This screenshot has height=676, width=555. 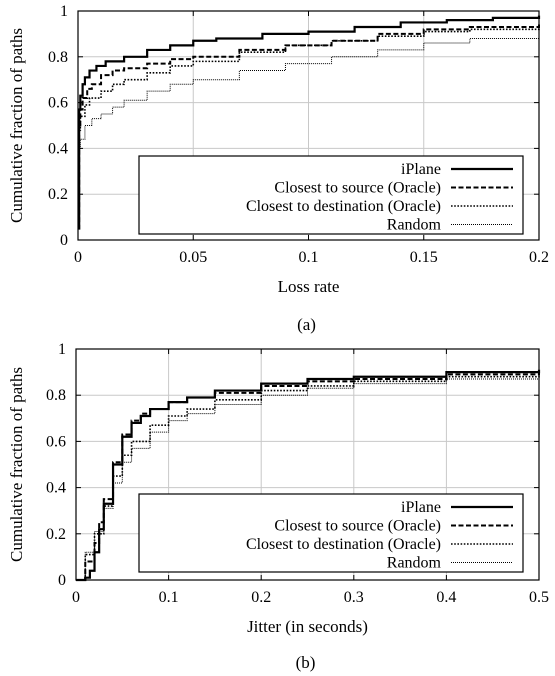 I want to click on x-axis-label: Jitter (in seconds), so click(x=307, y=626).